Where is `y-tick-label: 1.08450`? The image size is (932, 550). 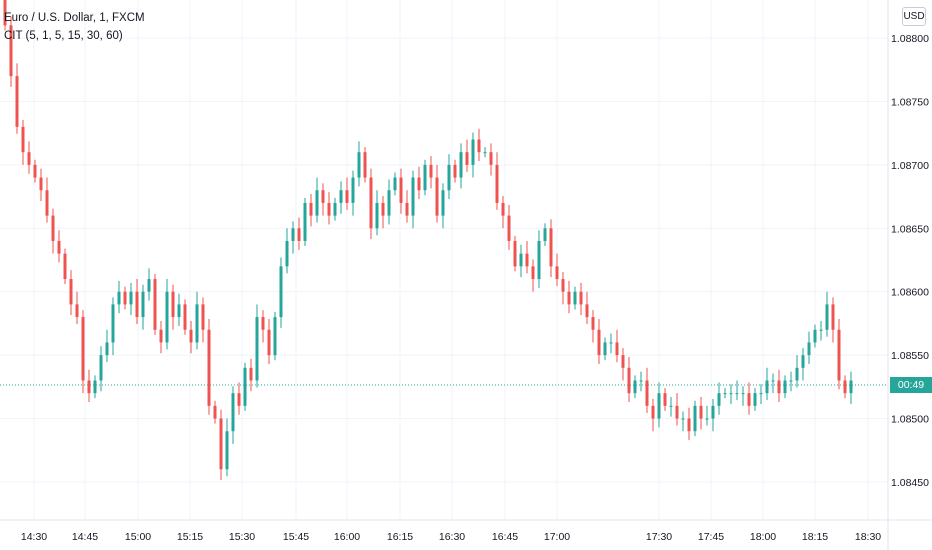
y-tick-label: 1.08450 is located at coordinates (910, 483).